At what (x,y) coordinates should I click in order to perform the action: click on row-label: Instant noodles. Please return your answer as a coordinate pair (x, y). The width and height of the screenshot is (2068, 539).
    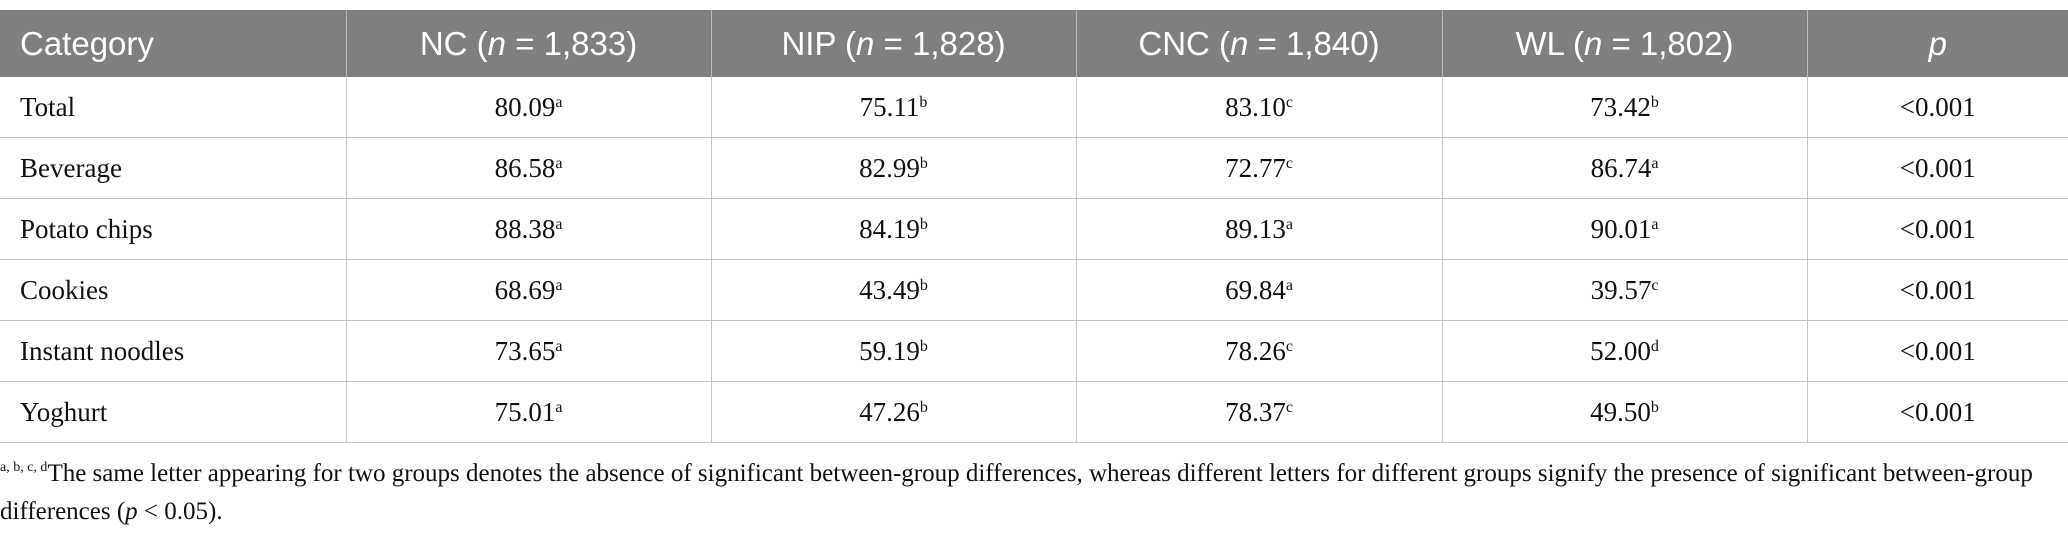
    Looking at the image, I should click on (173, 351).